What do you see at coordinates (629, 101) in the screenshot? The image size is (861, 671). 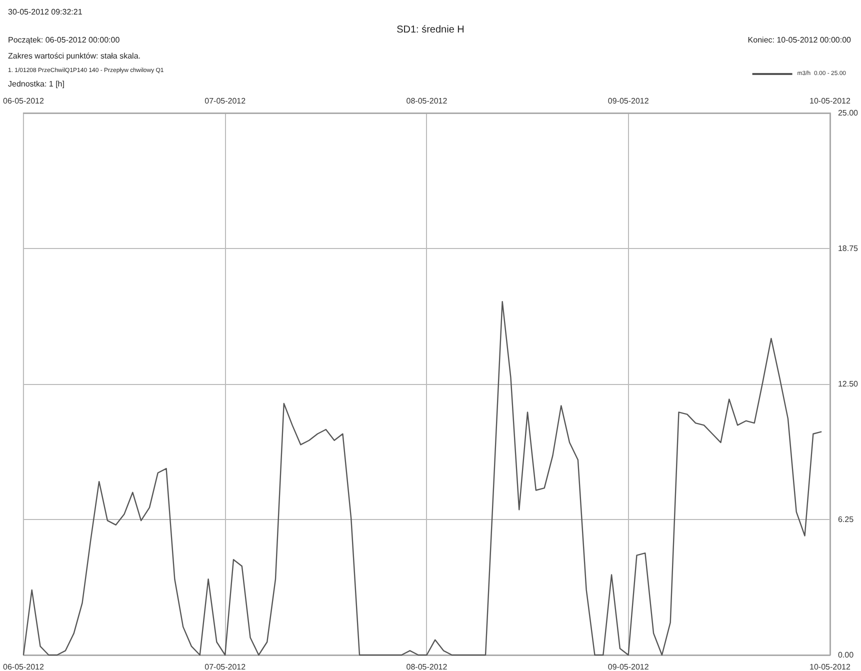 I see `x2-tick-label: 09-05-2012` at bounding box center [629, 101].